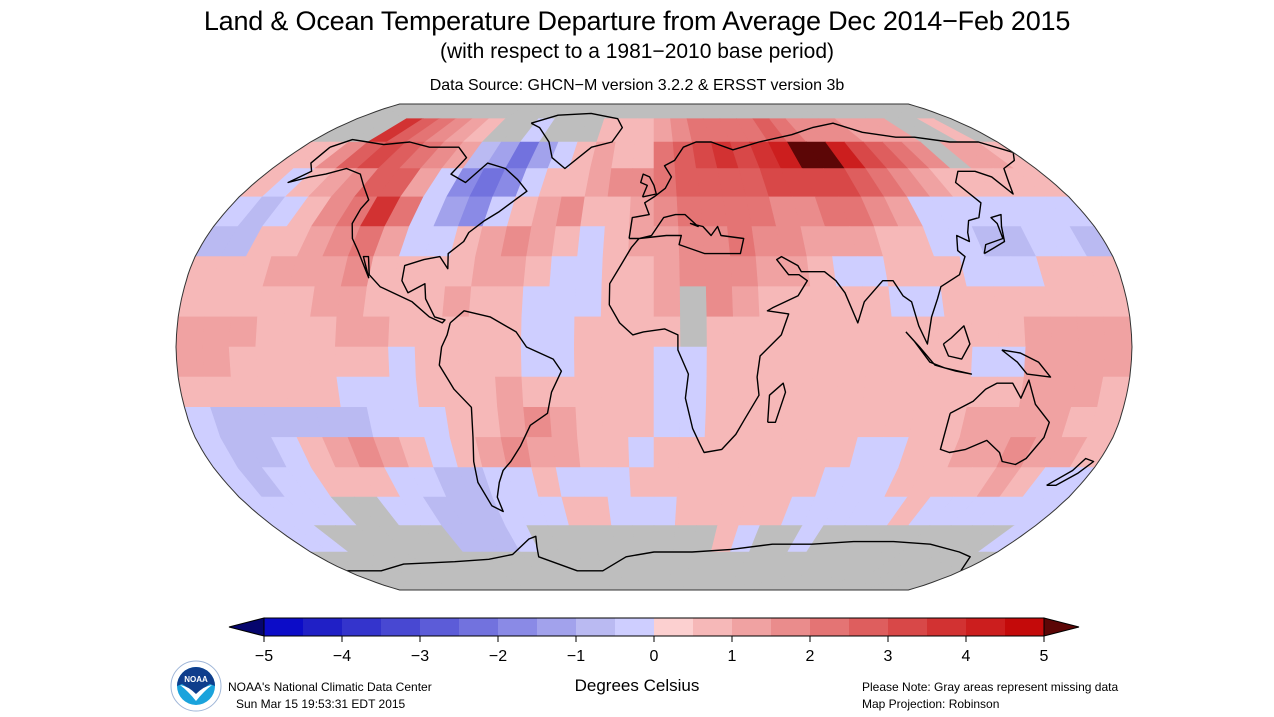 This screenshot has width=1274, height=717. Describe the element at coordinates (956, 342) in the screenshot. I see `borneo-coastline` at that location.